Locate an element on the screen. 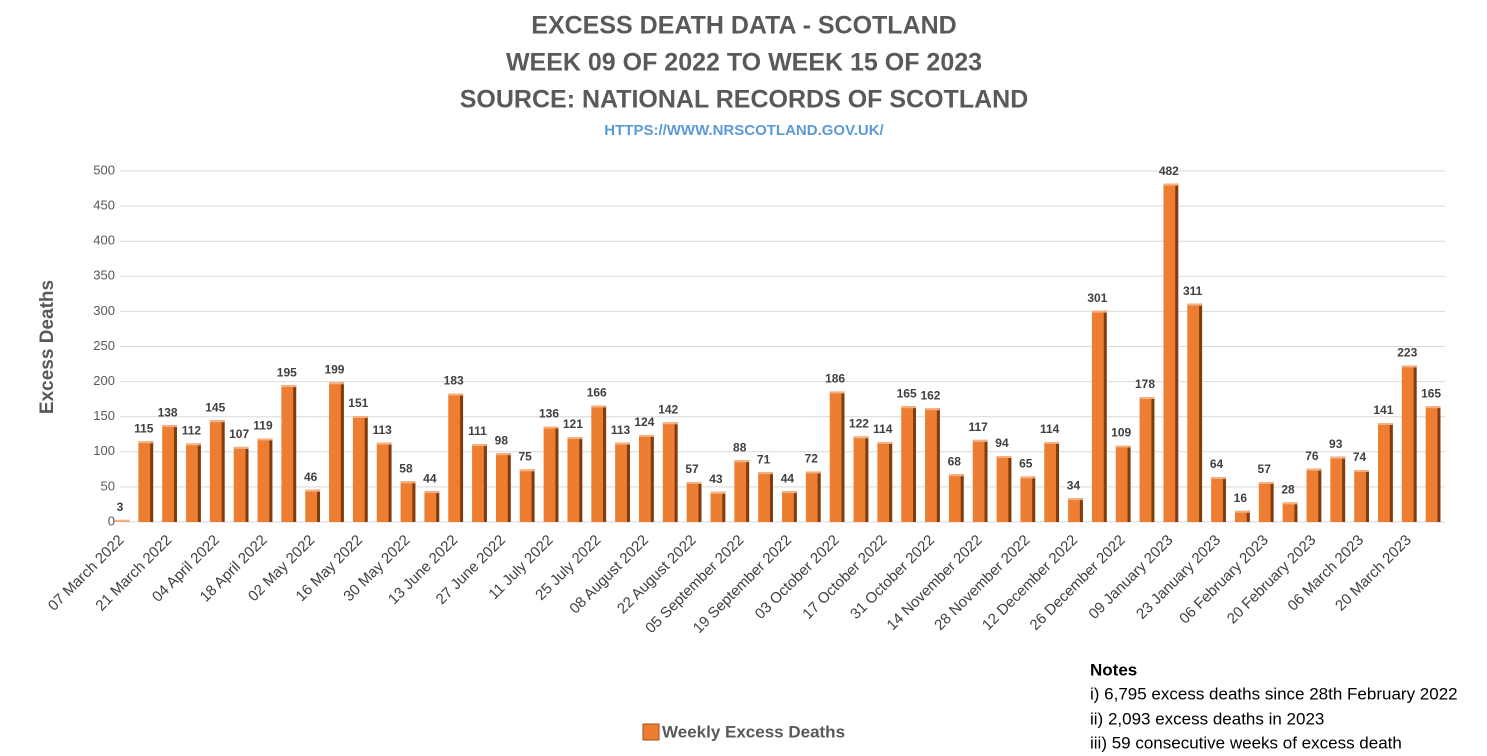  y-tick-label: 200 is located at coordinates (104, 380).